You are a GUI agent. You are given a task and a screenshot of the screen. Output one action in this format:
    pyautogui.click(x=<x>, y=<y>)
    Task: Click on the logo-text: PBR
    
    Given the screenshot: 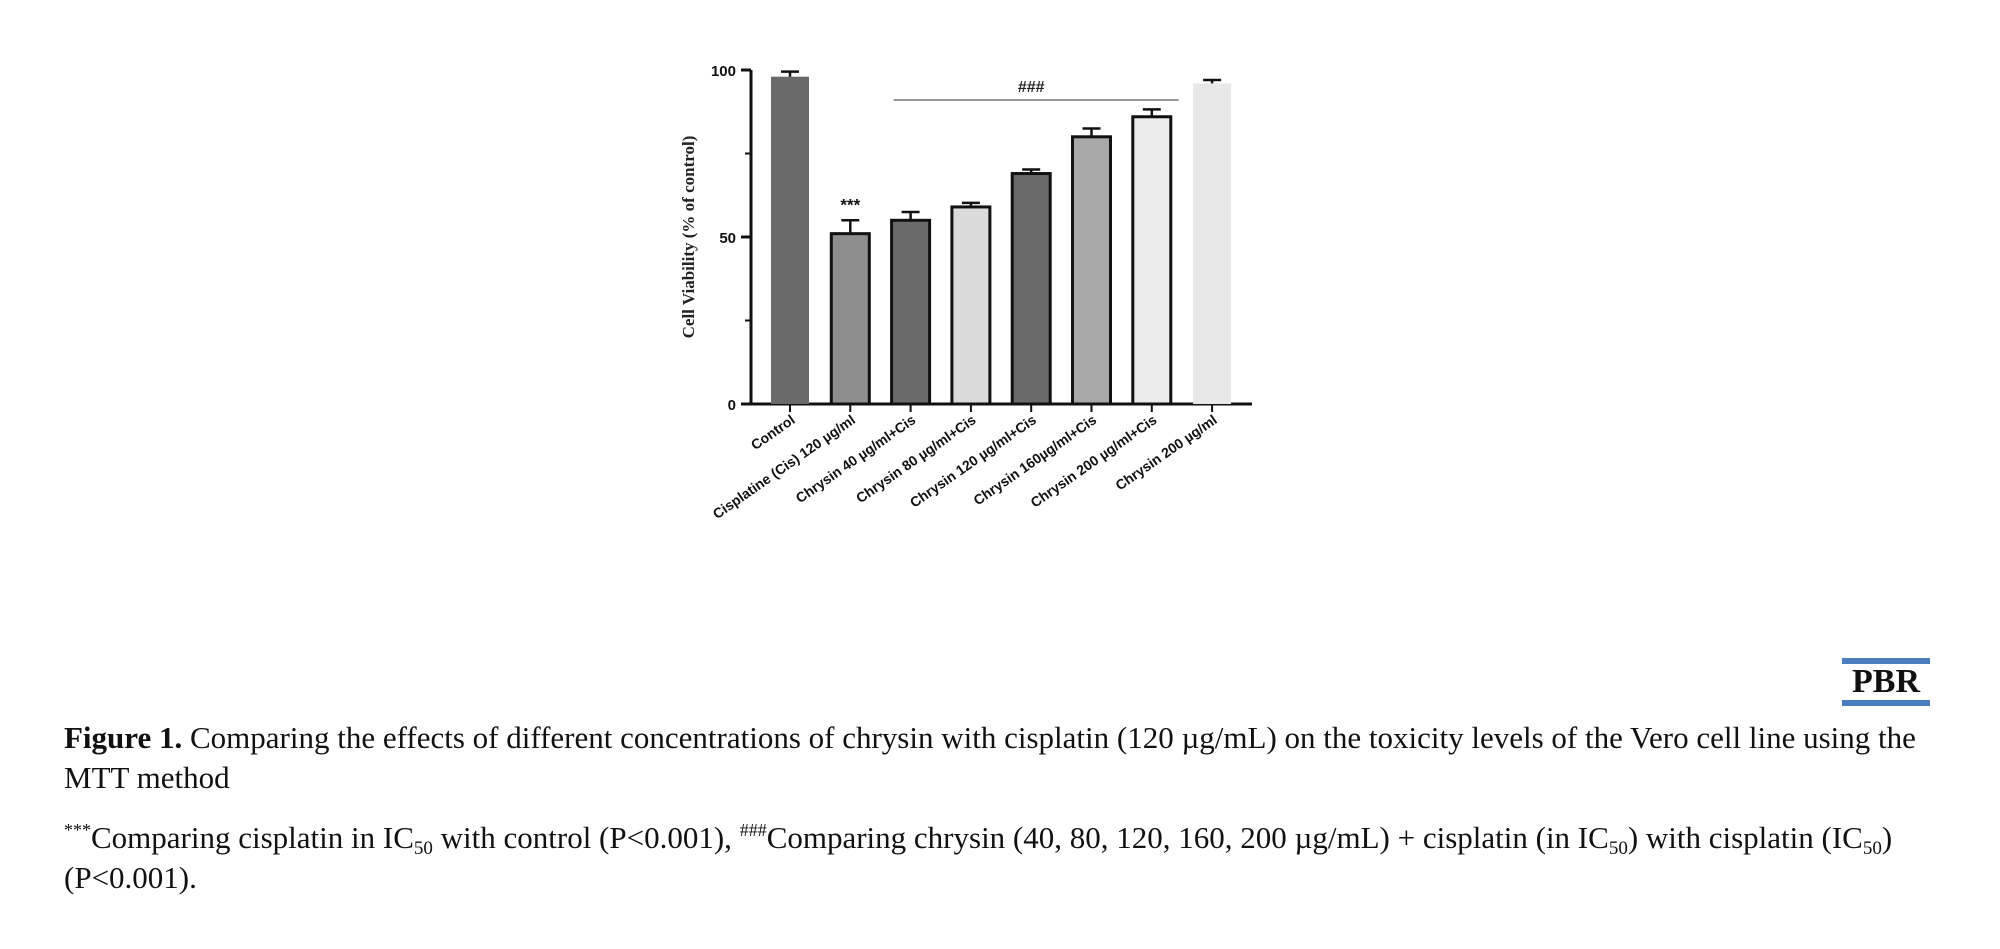 What is the action you would take?
    pyautogui.click(x=1886, y=681)
    